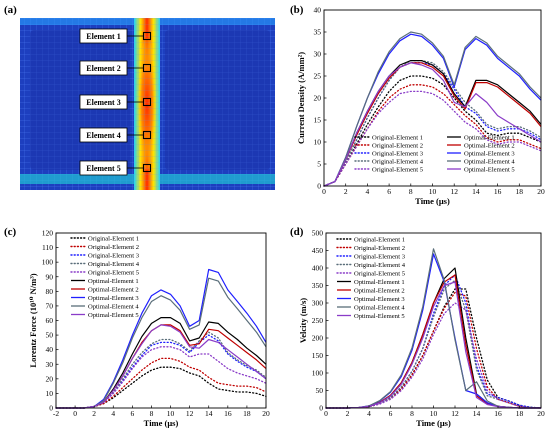 The image size is (550, 440). Describe the element at coordinates (50, 320) in the screenshot. I see `y-tick-label: 60` at that location.